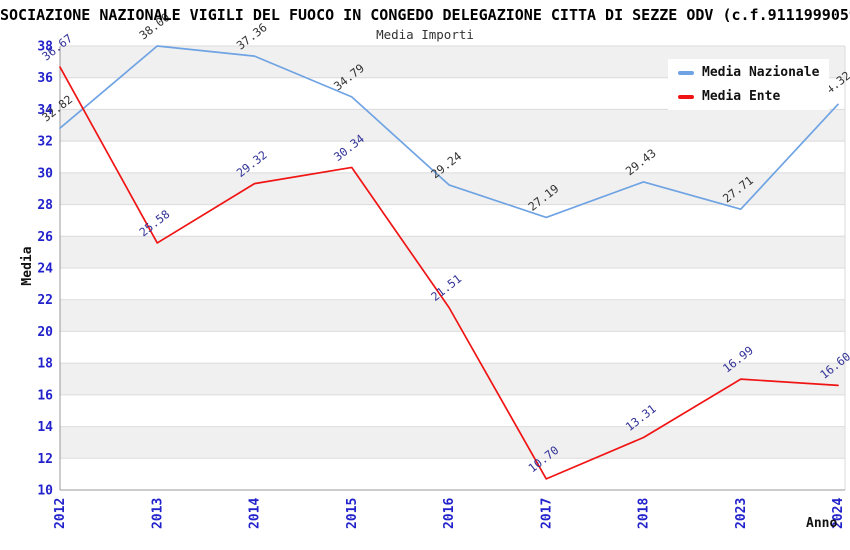  What do you see at coordinates (27, 266) in the screenshot?
I see `y-axis-title: Media` at bounding box center [27, 266].